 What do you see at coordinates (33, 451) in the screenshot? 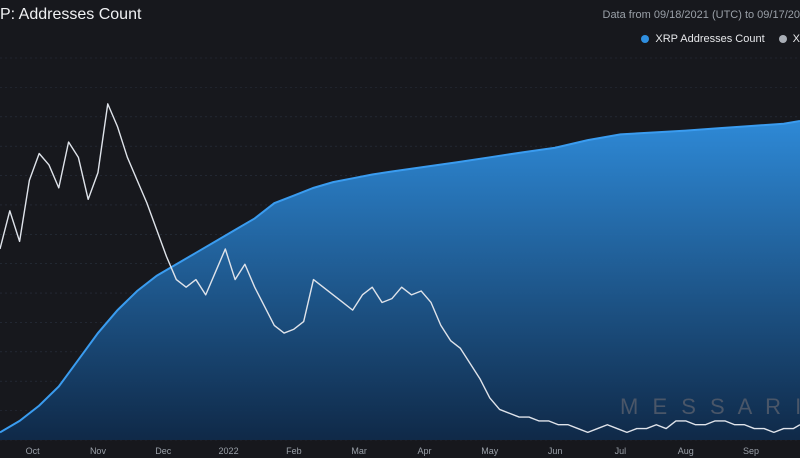
I see `x-tick-label: Oct` at bounding box center [33, 451].